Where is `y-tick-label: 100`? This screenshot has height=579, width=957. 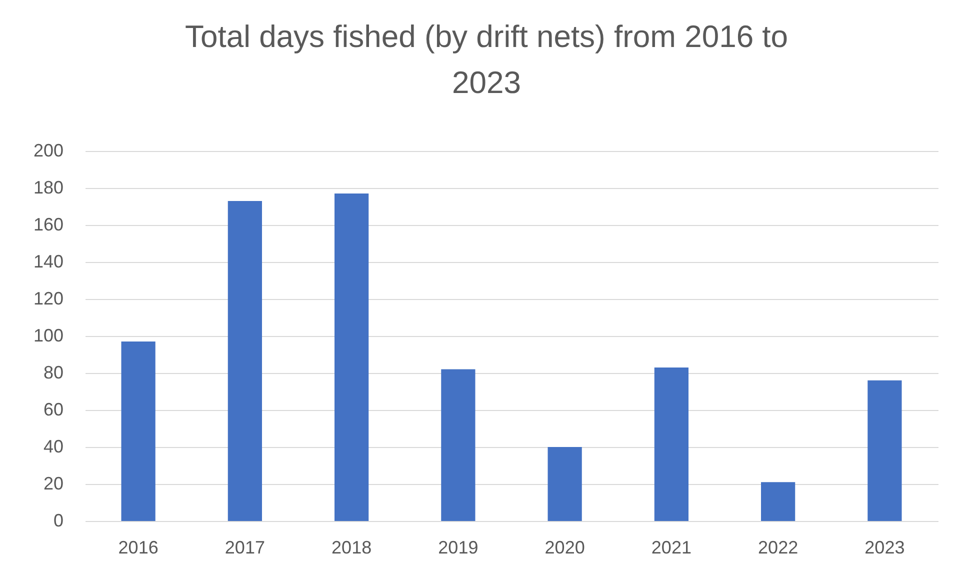
y-tick-label: 100 is located at coordinates (48, 336).